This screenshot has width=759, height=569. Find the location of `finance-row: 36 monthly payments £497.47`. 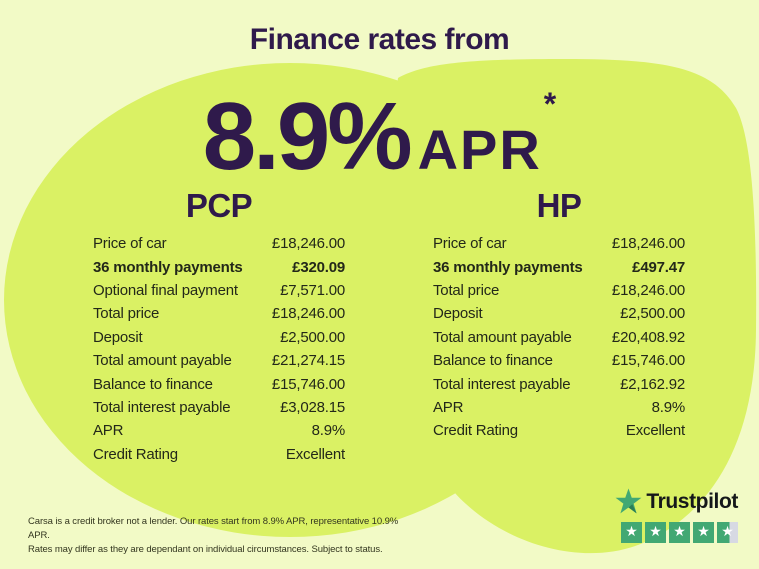

finance-row: 36 monthly payments £497.47 is located at coordinates (559, 266).